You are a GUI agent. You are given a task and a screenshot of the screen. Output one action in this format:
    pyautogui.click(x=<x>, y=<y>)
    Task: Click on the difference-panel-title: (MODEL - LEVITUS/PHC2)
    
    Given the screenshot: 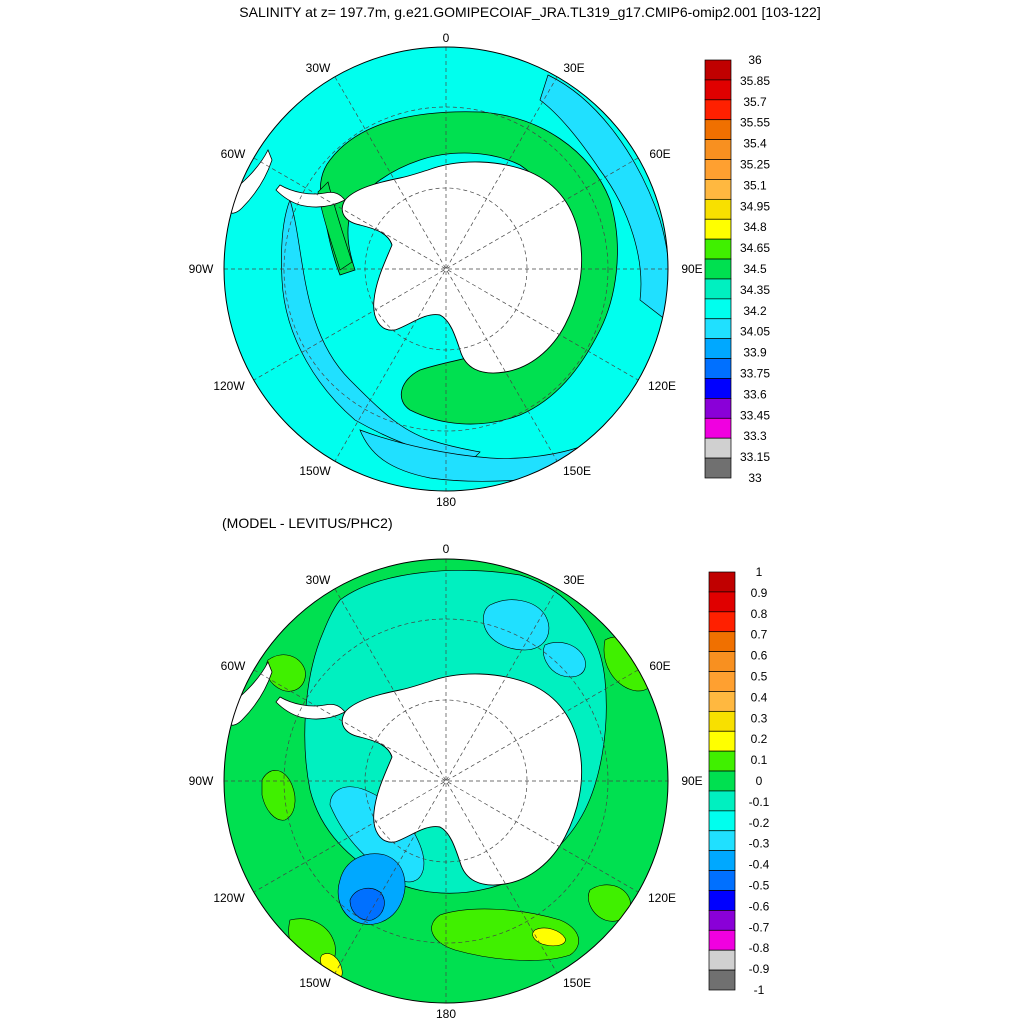 What is the action you would take?
    pyautogui.click(x=307, y=523)
    